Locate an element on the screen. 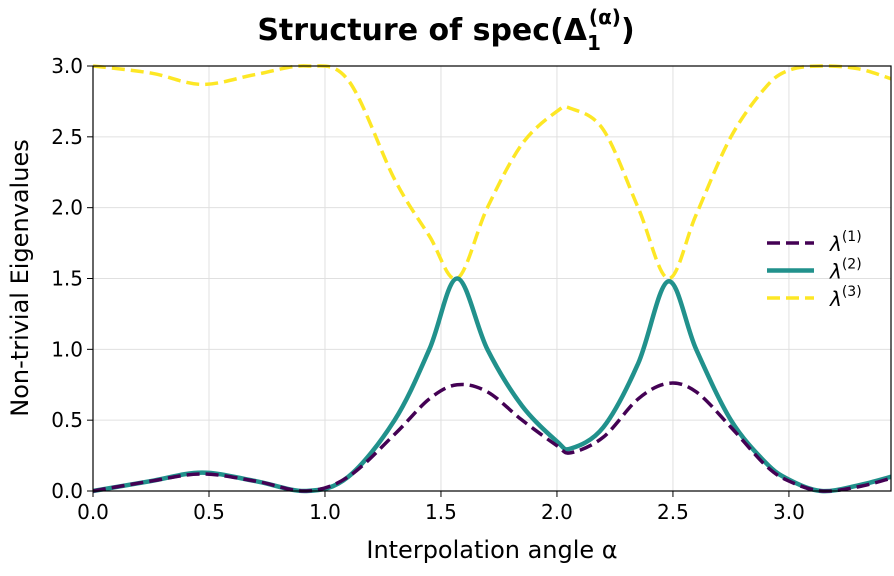 The width and height of the screenshot is (894, 576). legend-label: λ(3) is located at coordinates (845, 297).